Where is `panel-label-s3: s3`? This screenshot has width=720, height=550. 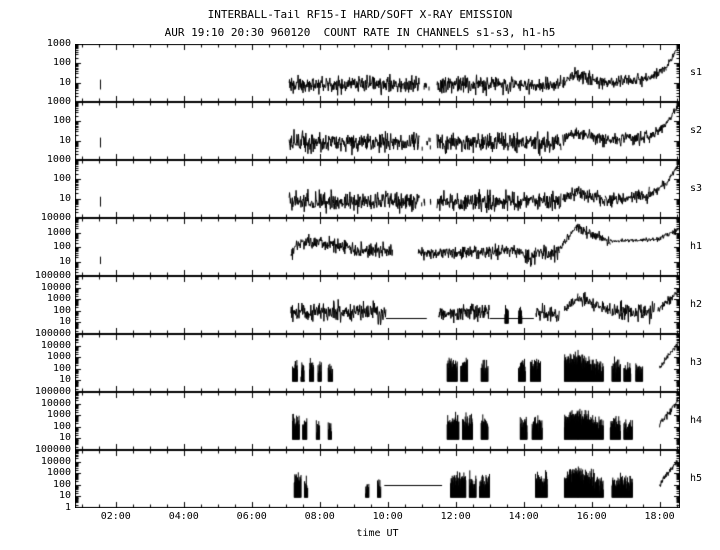 panel-label-s3: s3 is located at coordinates (696, 188).